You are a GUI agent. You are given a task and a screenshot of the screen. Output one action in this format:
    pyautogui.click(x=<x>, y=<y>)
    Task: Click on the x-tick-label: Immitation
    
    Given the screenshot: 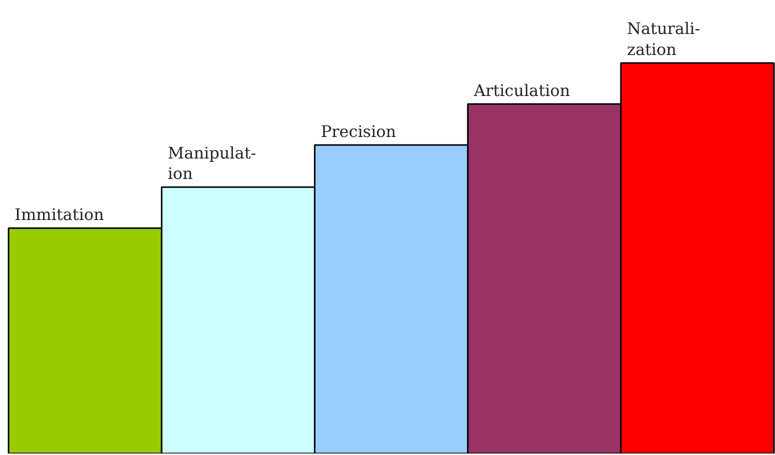 What is the action you would take?
    pyautogui.click(x=59, y=214)
    